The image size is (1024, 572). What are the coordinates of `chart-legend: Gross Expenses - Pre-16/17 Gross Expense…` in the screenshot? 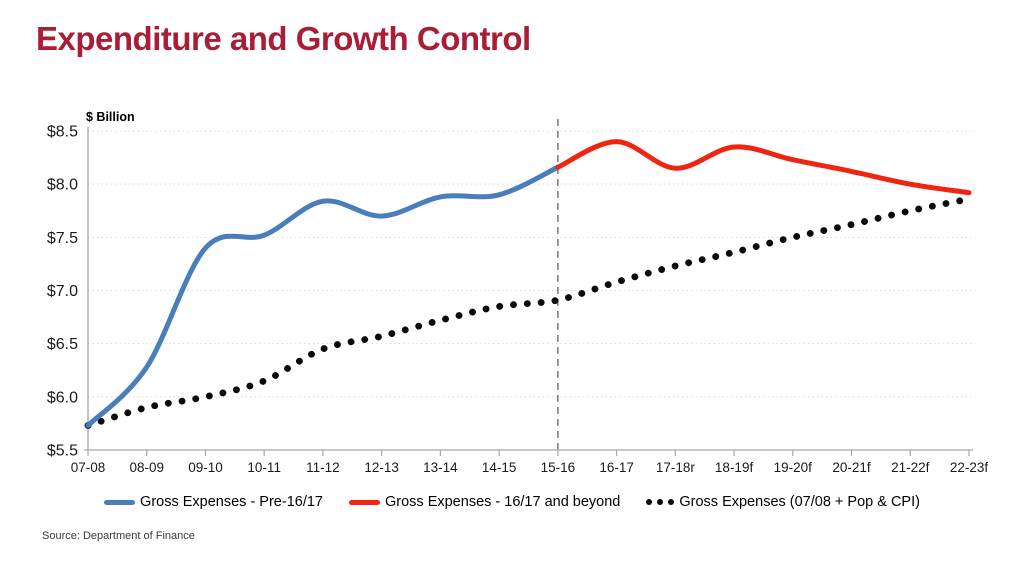 It's located at (512, 502).